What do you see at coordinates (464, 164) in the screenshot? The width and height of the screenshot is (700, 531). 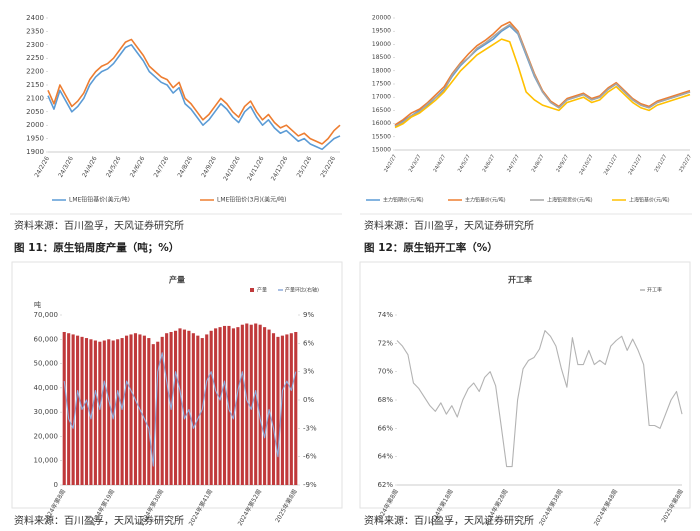 I see `x-tick-label: 24/5/27` at bounding box center [464, 164].